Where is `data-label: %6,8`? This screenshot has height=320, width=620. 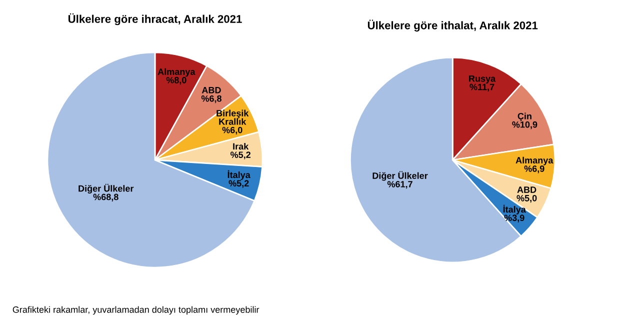
data-label: %6,8 is located at coordinates (211, 99).